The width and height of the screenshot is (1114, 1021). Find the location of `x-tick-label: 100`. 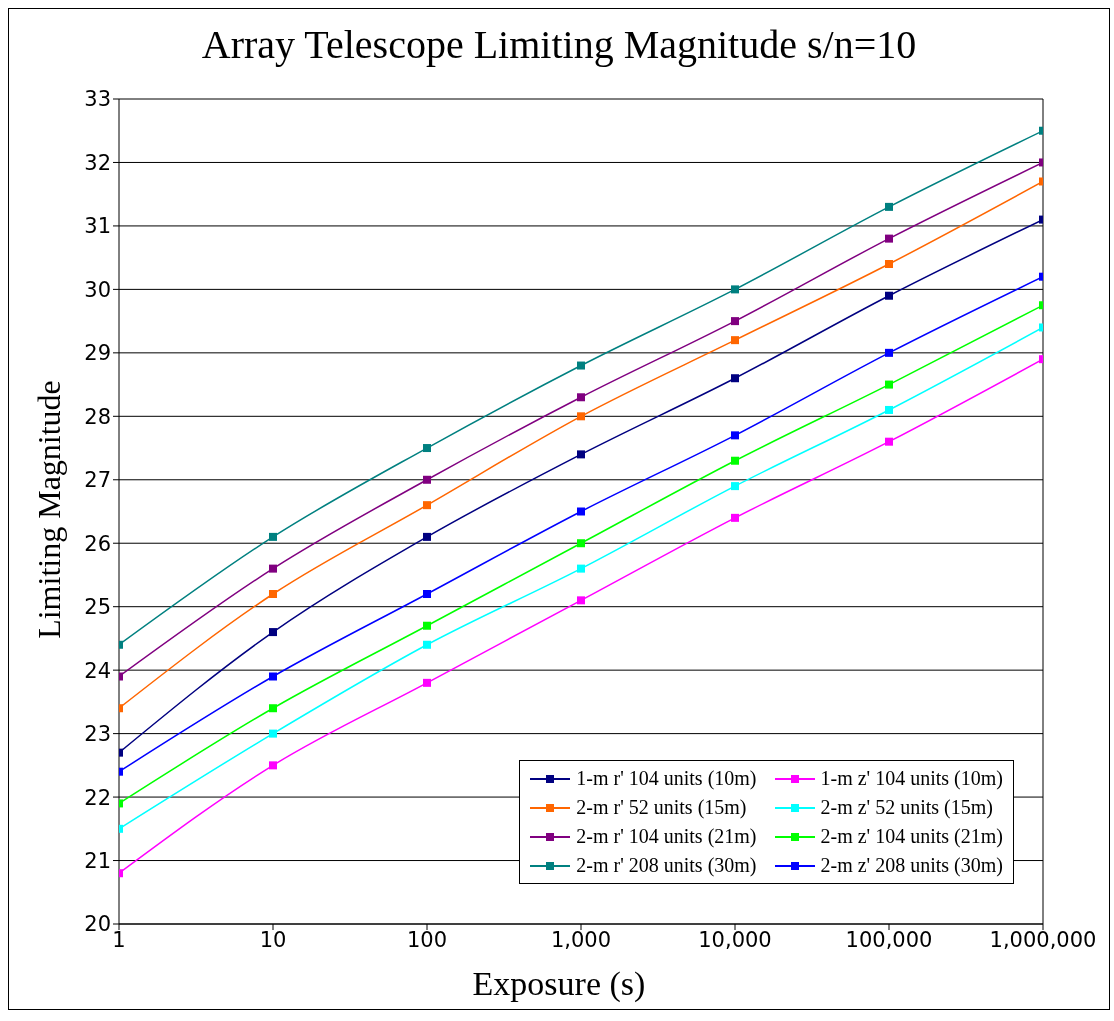

x-tick-label: 100 is located at coordinates (427, 939).